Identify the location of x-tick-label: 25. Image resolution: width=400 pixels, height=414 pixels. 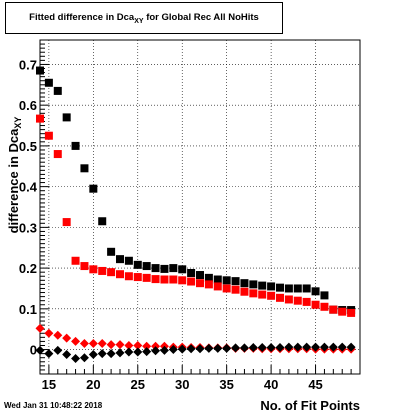
(138, 384).